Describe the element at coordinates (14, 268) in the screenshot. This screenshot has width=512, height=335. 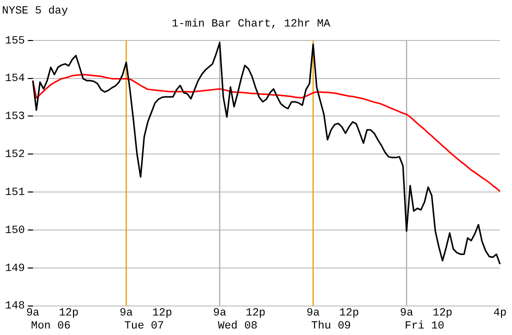
I see `y-tick-label: 149` at that location.